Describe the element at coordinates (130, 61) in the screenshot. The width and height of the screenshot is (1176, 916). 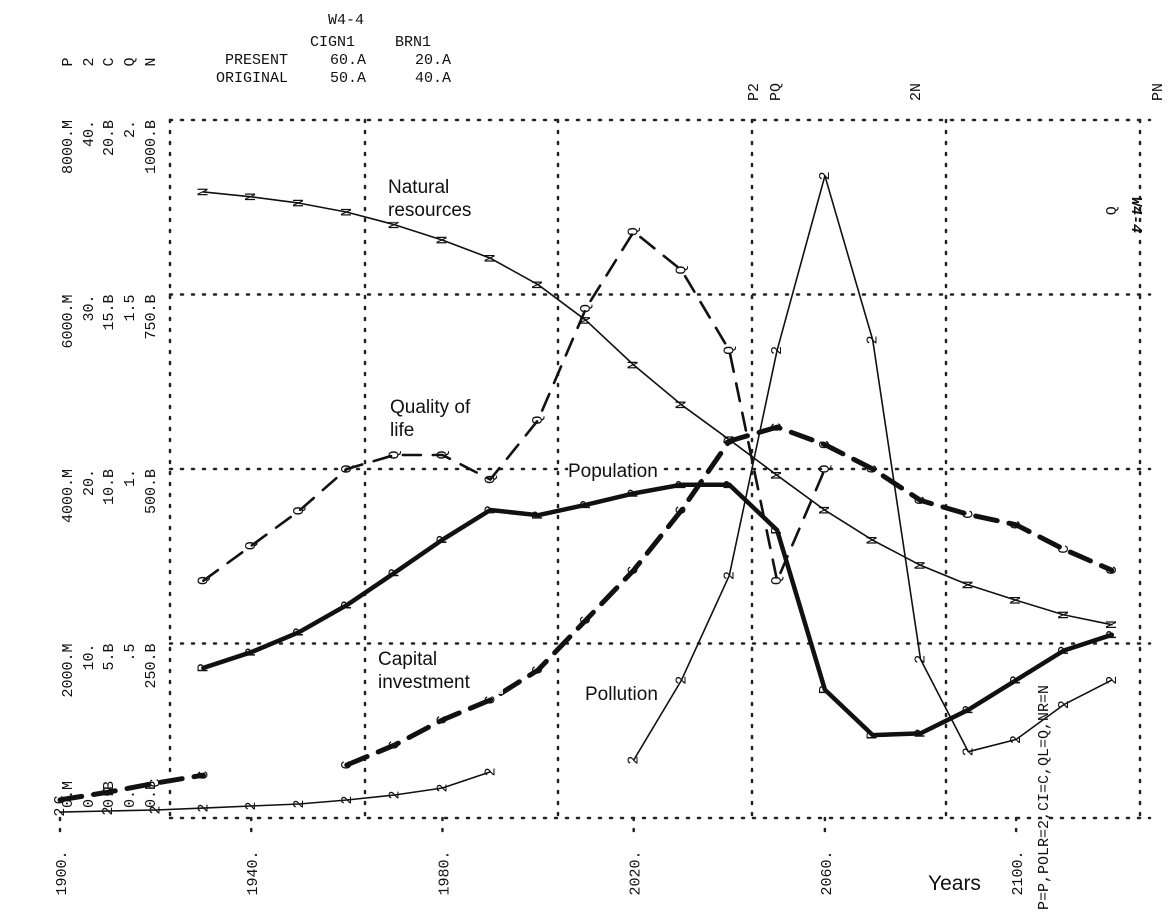
I see `axis-symbol: Q` at that location.